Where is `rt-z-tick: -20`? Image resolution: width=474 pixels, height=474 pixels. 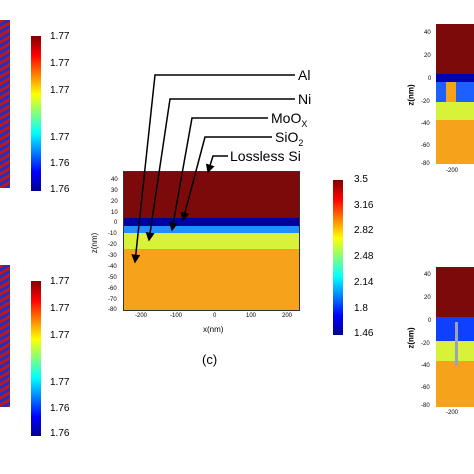
rt-z-tick: -20 is located at coordinates (425, 102).